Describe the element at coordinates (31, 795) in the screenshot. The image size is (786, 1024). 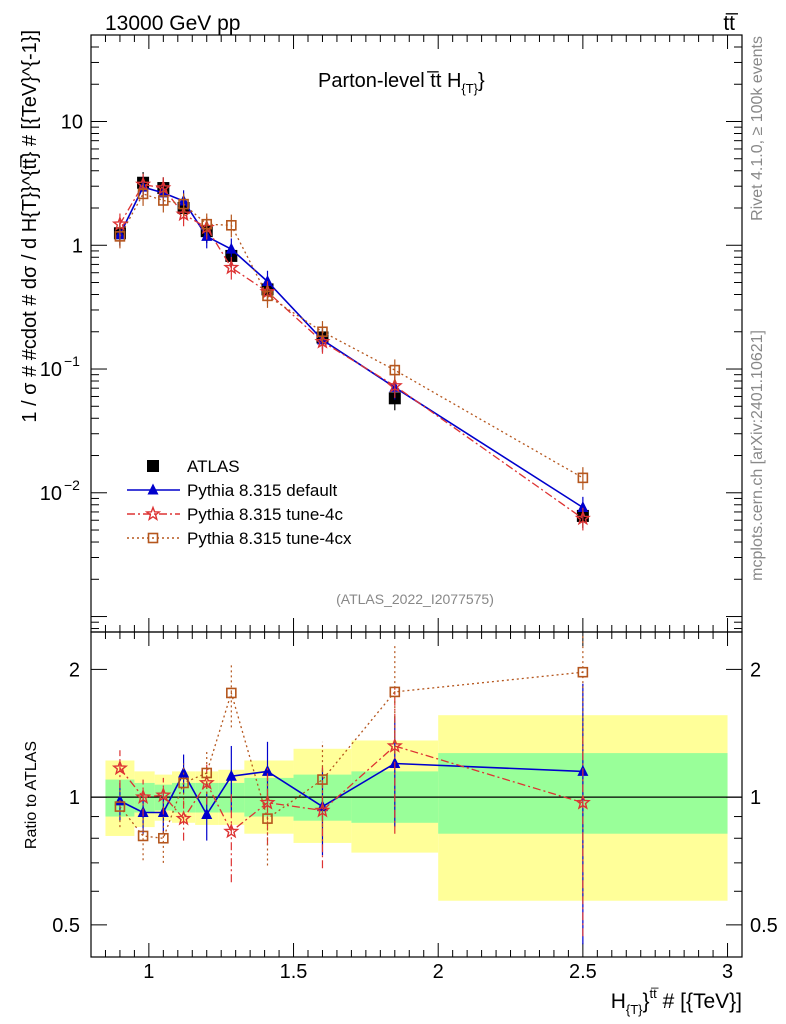
I see `ratio-y-axis-label: Ratio to ATLAS` at that location.